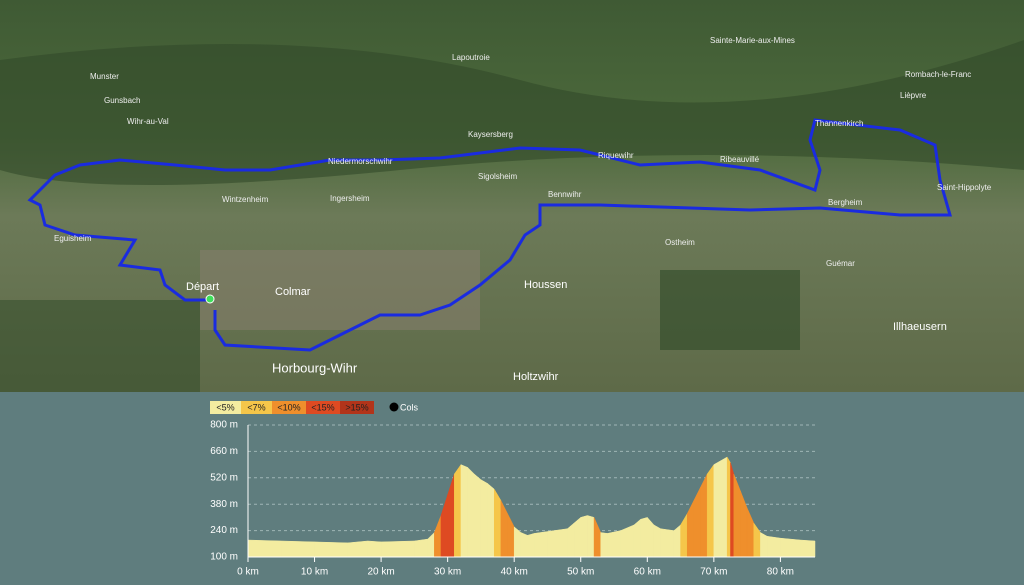 The width and height of the screenshot is (1024, 585). What do you see at coordinates (293, 292) in the screenshot?
I see `place-label: Colmar` at bounding box center [293, 292].